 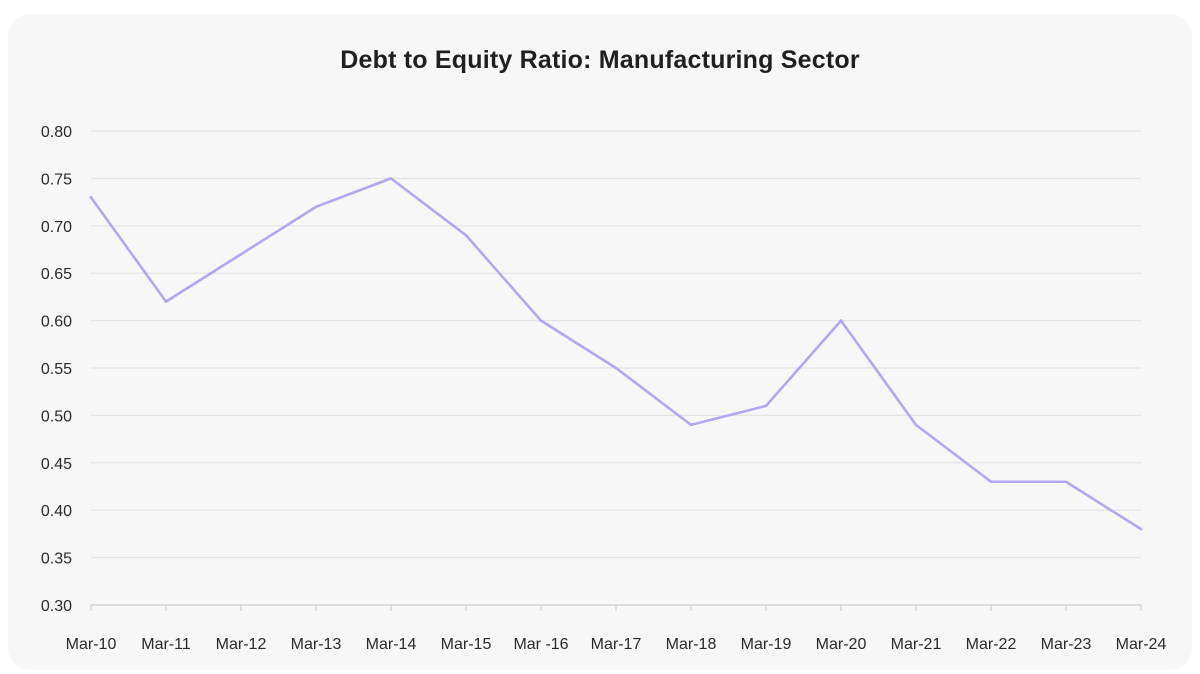 What do you see at coordinates (56, 274) in the screenshot?
I see `y-tick-label: 0.65` at bounding box center [56, 274].